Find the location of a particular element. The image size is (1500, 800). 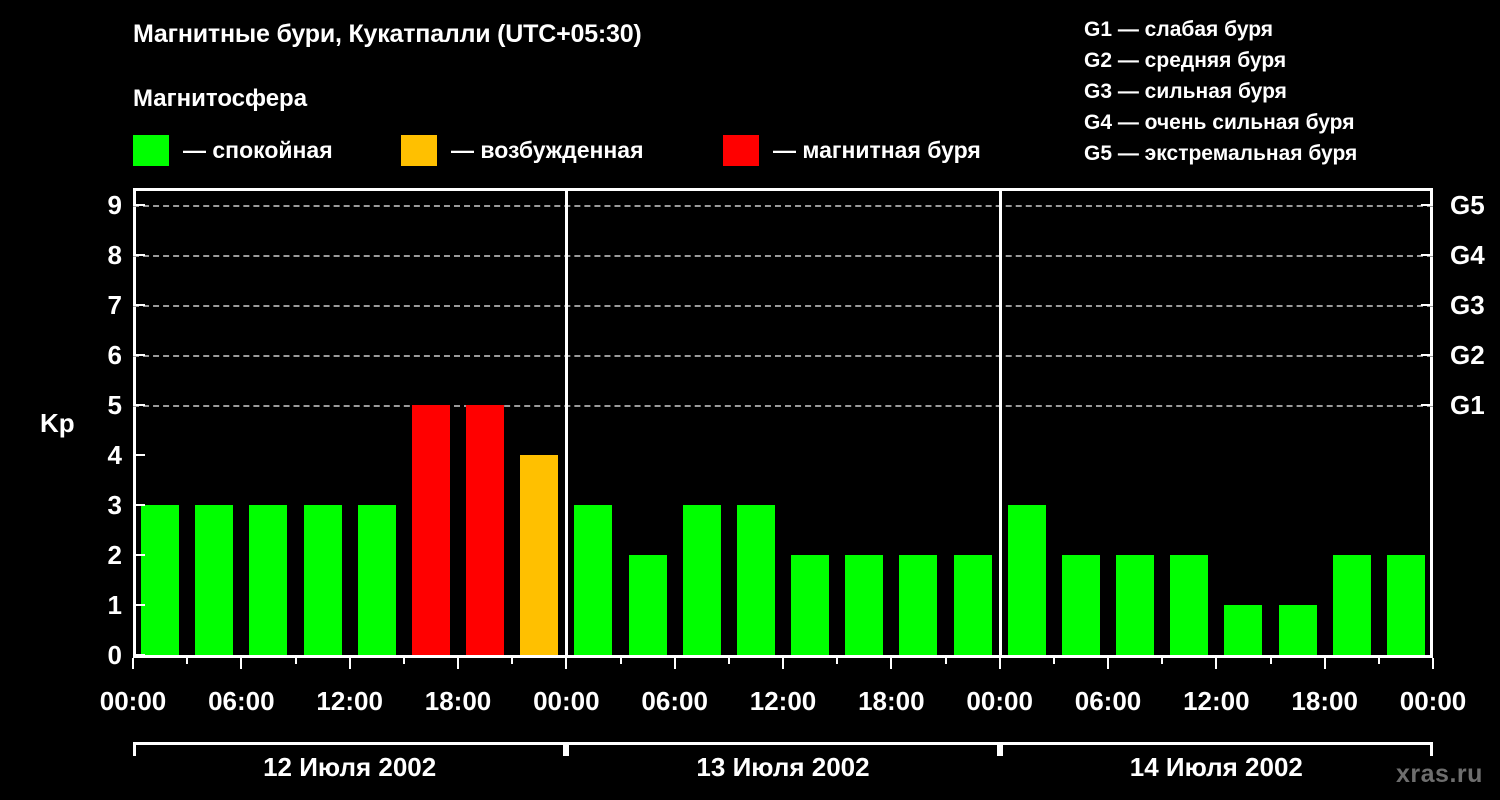

g-tick-mark-g2 is located at coordinates (1427, 354).